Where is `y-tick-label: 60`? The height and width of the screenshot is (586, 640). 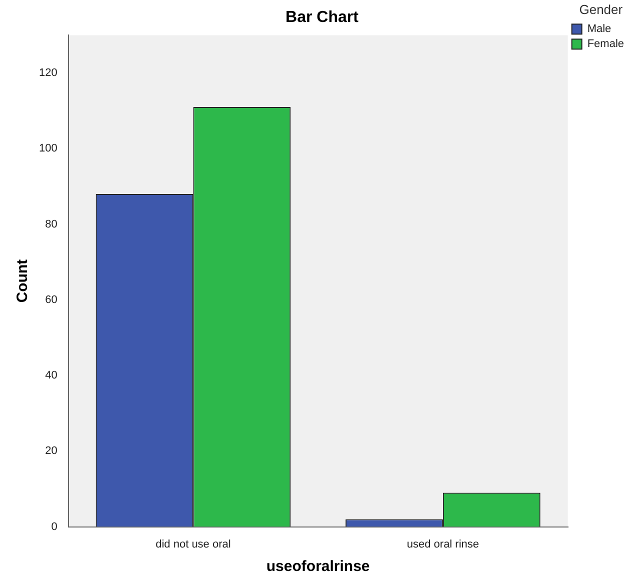 y-tick-label: 60 is located at coordinates (51, 300).